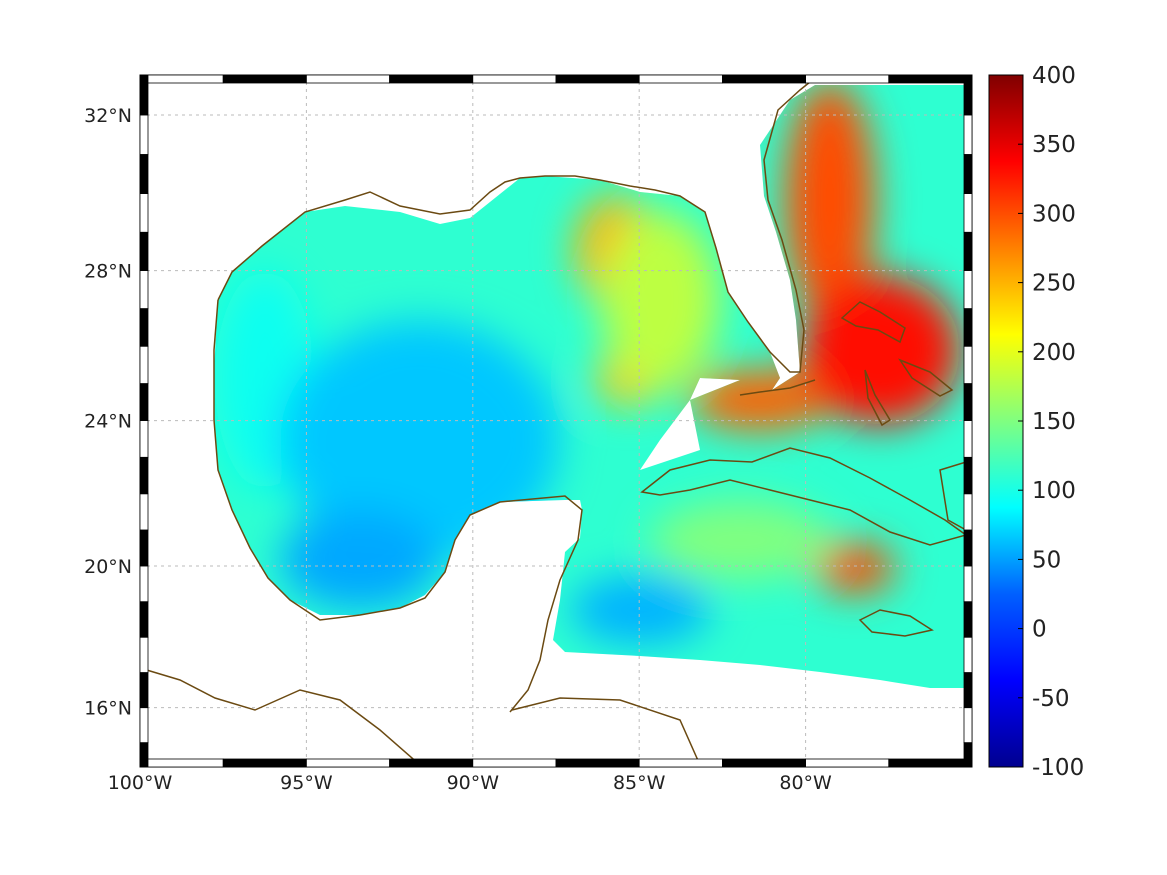 The height and width of the screenshot is (875, 1167). What do you see at coordinates (1054, 76) in the screenshot?
I see `colorbar-tick-label: 400` at bounding box center [1054, 76].